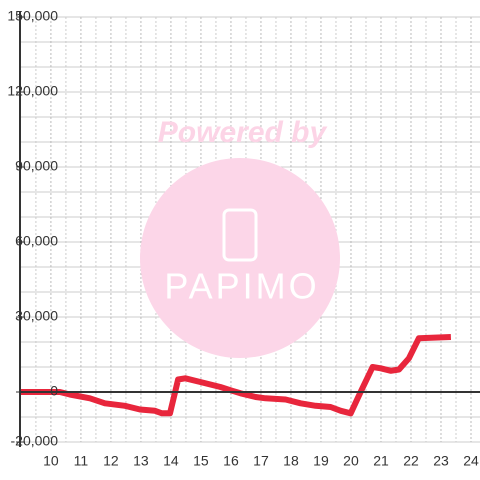 The height and width of the screenshot is (480, 480). I want to click on x-tick-label: 10, so click(51, 461).